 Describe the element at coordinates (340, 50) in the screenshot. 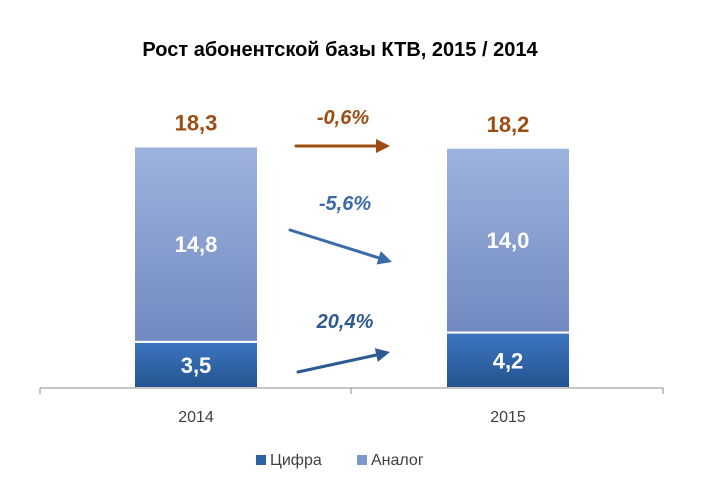

I see `chart-title: Рост абонентской базы КТВ, 2015 / 2014` at that location.